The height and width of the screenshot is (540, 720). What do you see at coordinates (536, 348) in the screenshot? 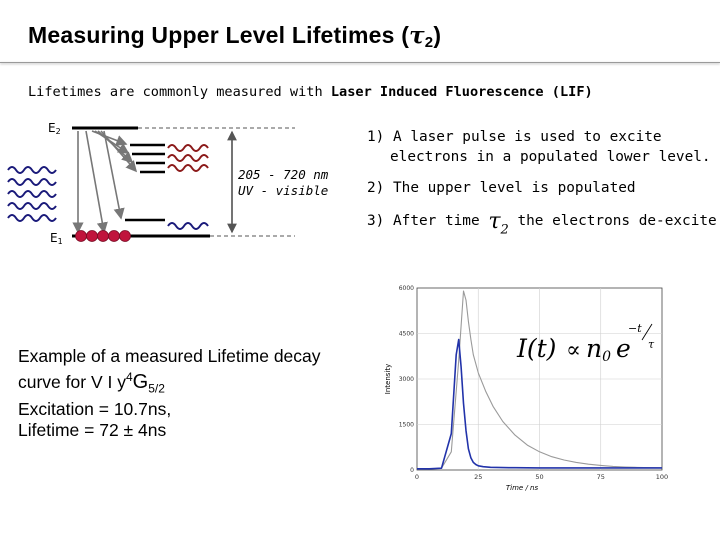
I see `formula-lhs: I(t)` at bounding box center [536, 348].